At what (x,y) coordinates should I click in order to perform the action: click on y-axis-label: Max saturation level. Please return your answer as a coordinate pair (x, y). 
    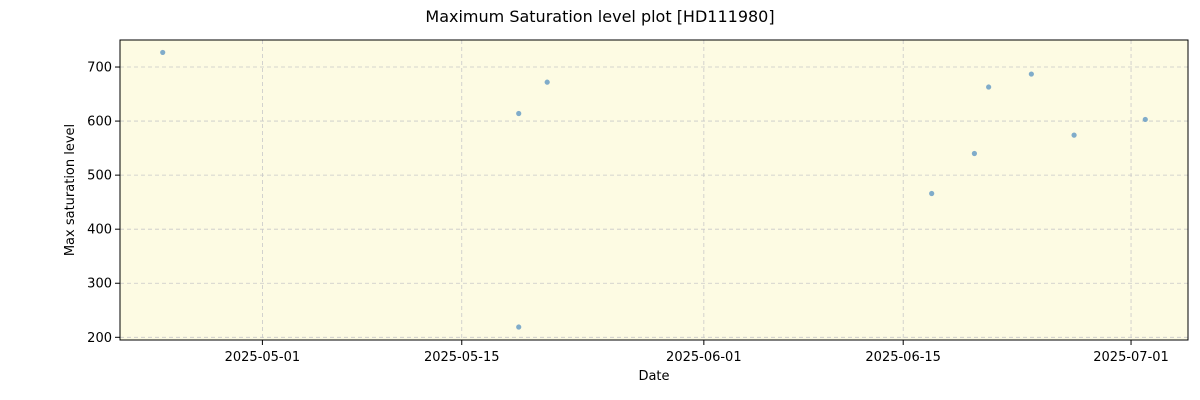
    Looking at the image, I should click on (70, 190).